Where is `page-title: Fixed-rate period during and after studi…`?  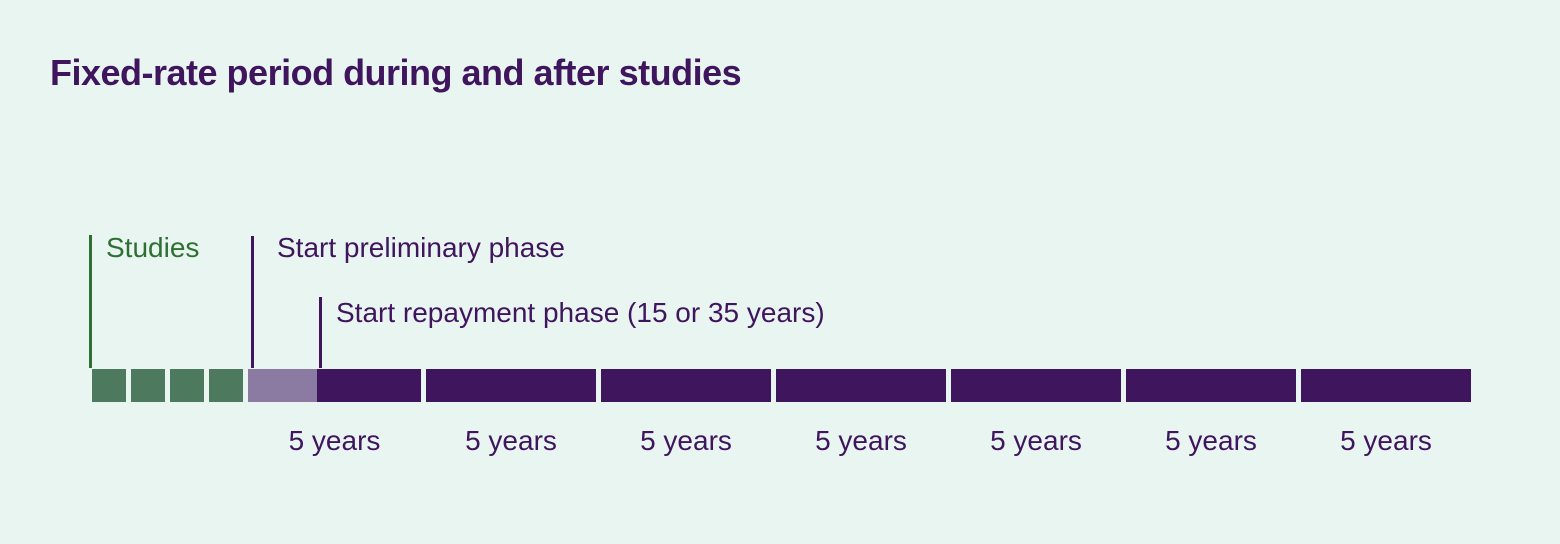 page-title: Fixed-rate period during and after studi… is located at coordinates (396, 72).